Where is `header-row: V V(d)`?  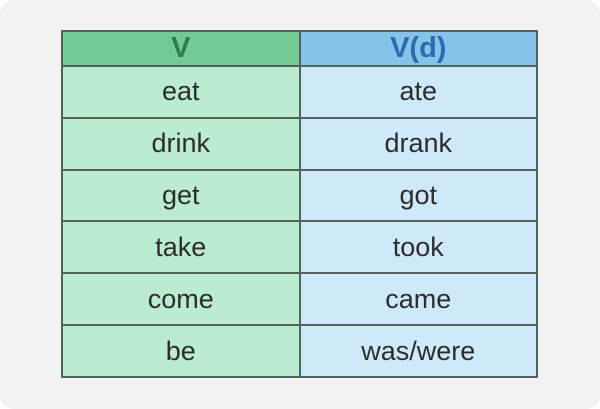 header-row: V V(d) is located at coordinates (299, 48).